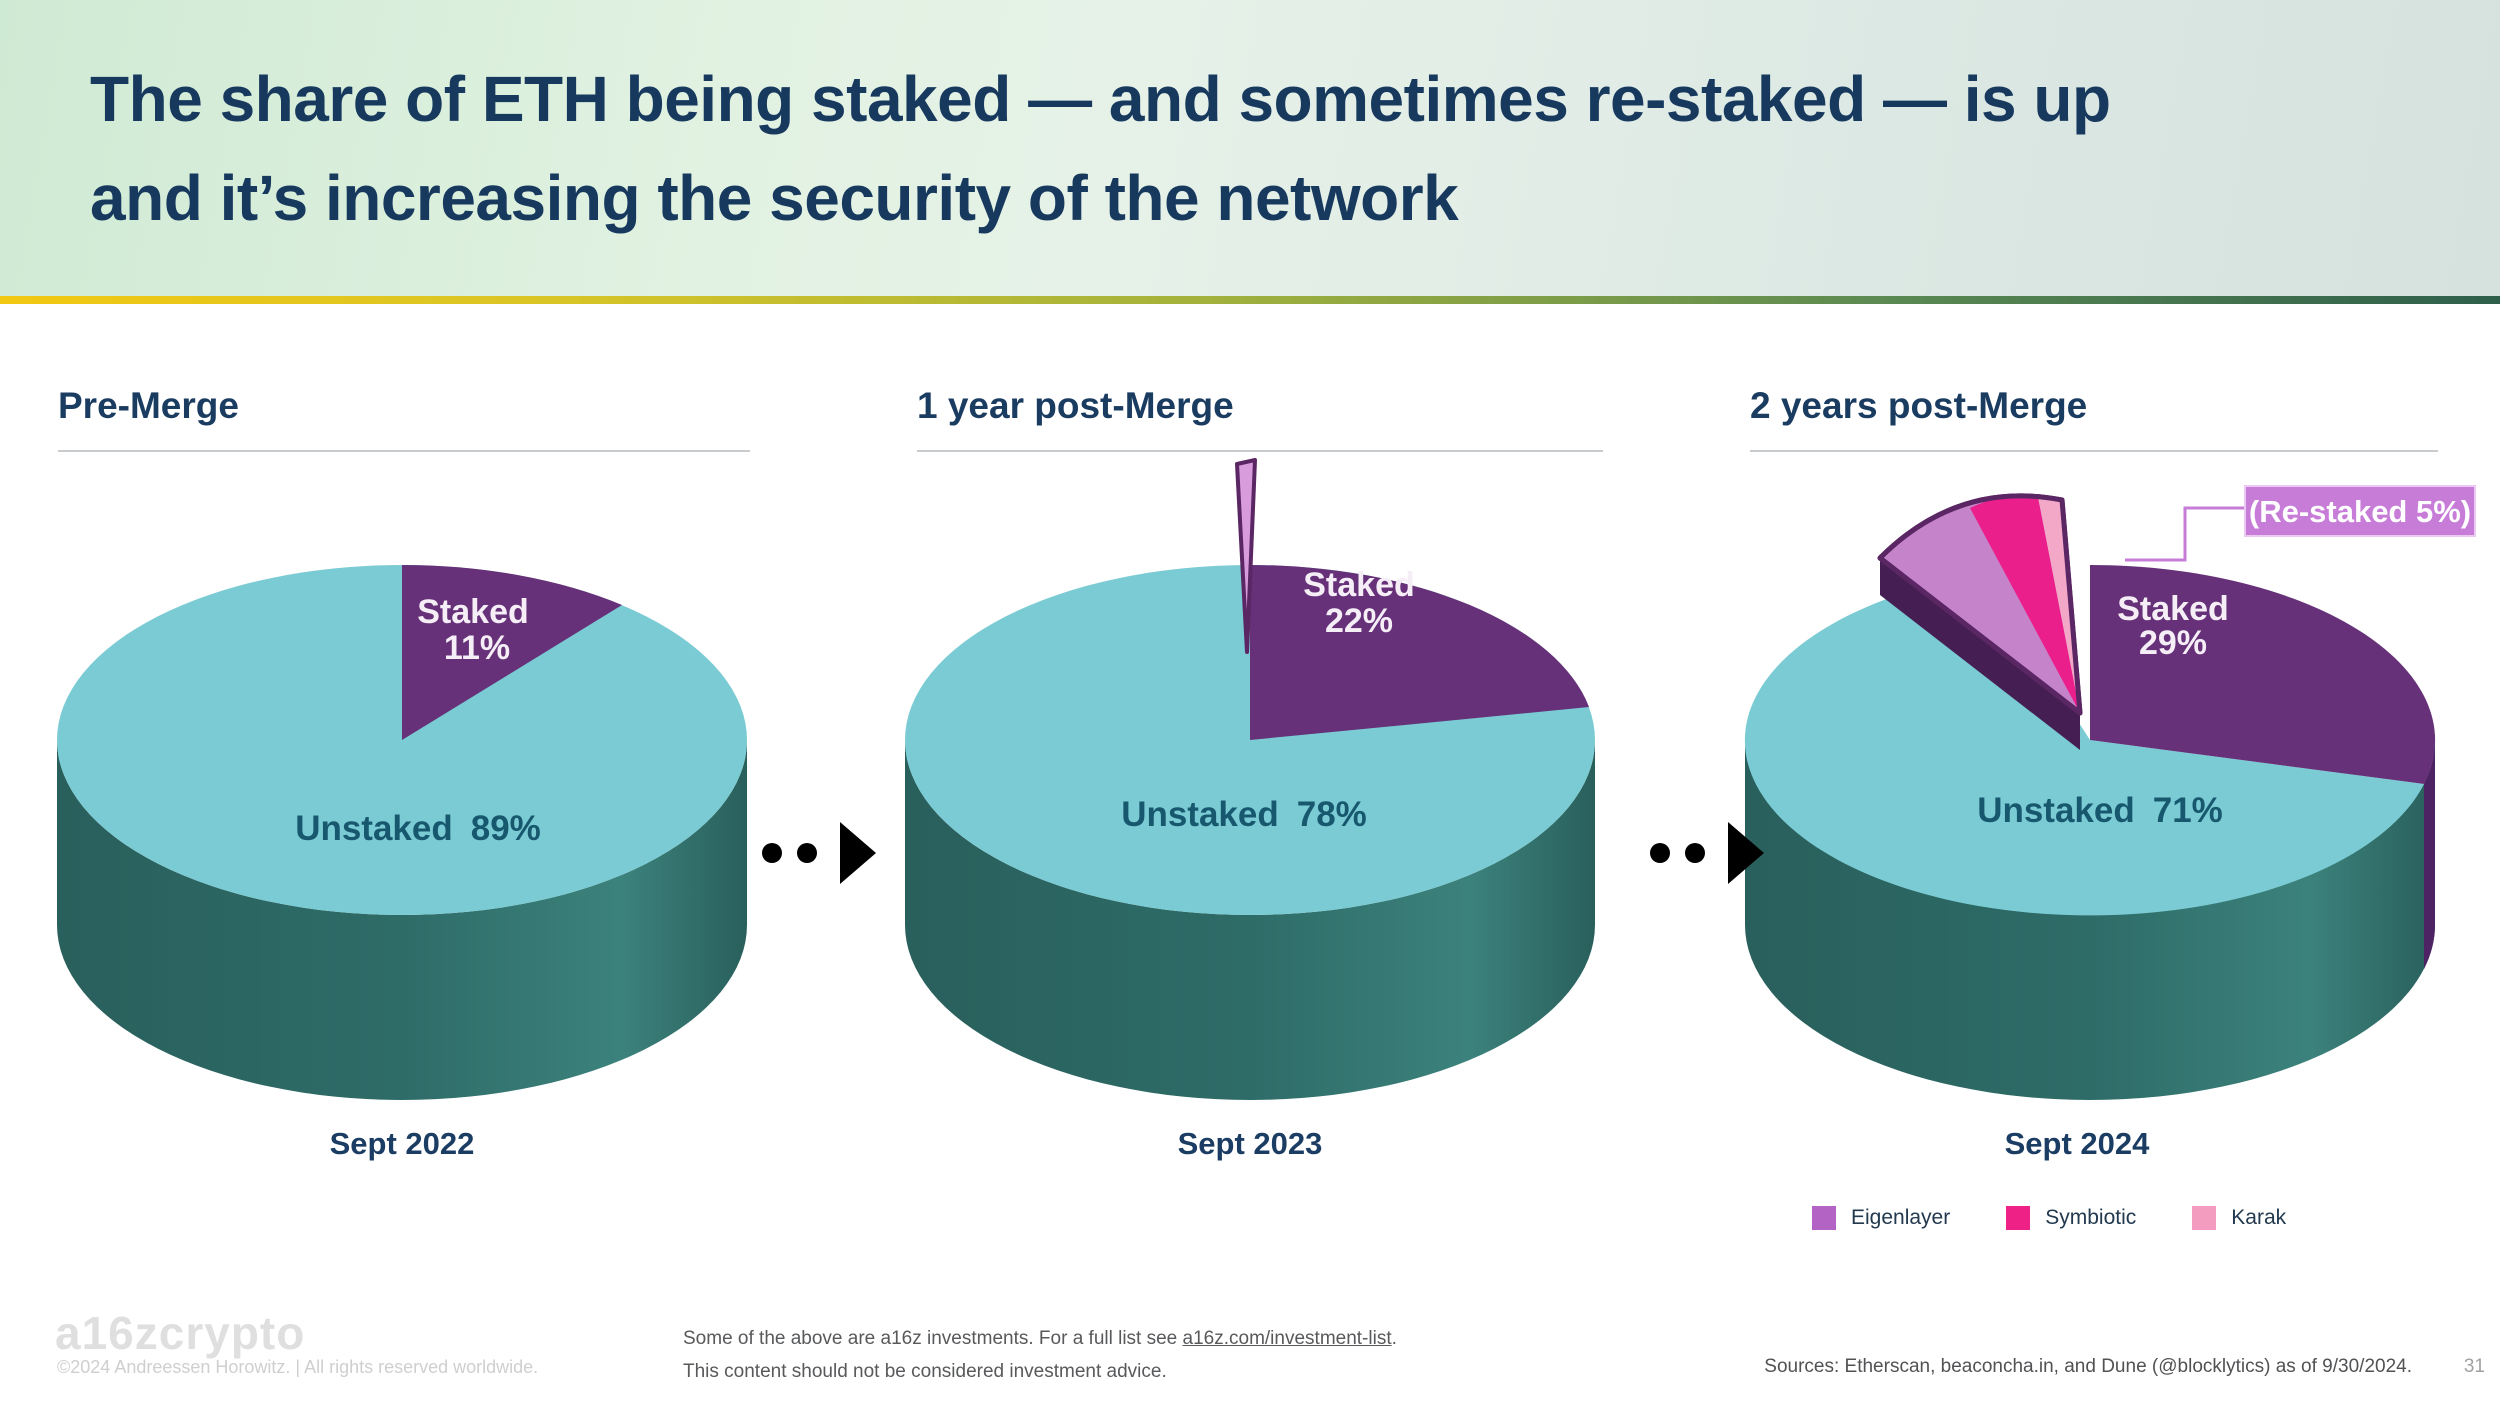  Describe the element at coordinates (404, 451) in the screenshot. I see `chart1-heading-rule` at that location.